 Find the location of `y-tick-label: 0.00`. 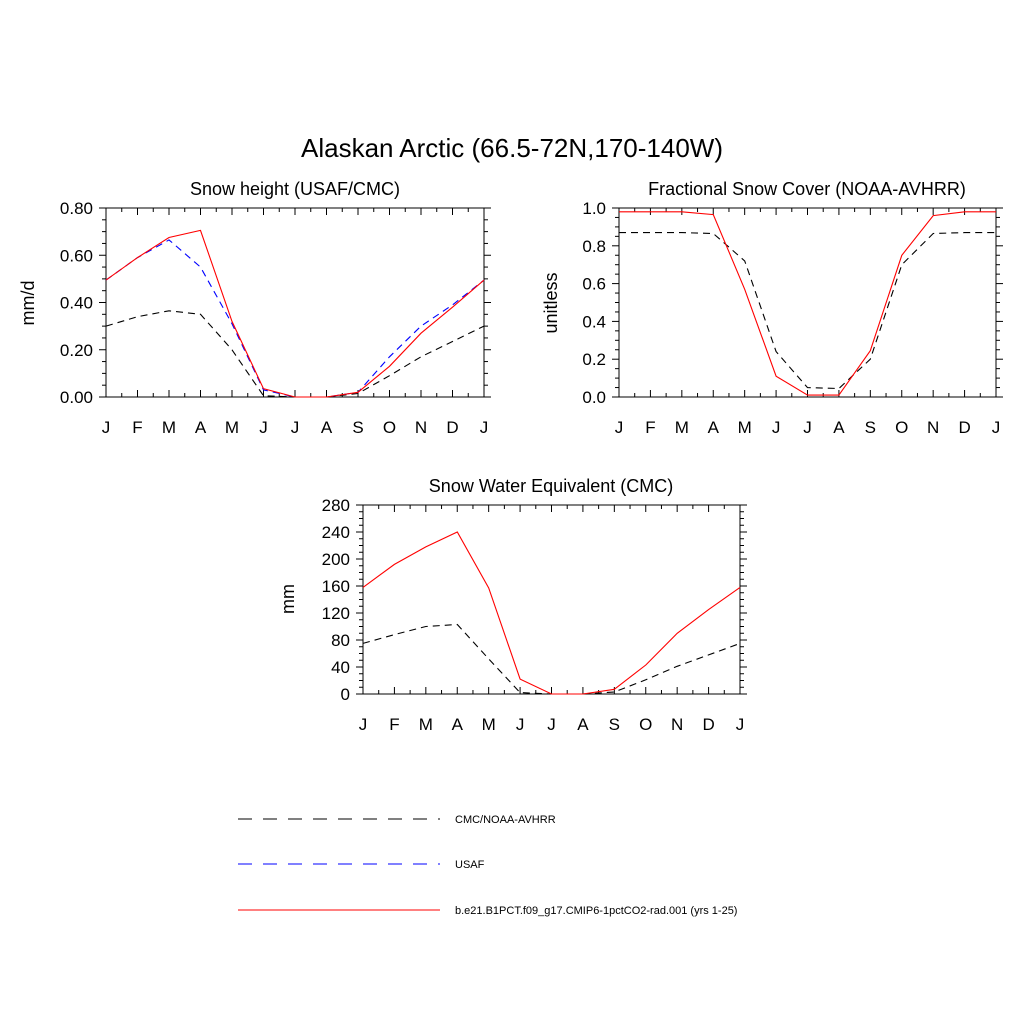

y-tick-label: 0.00 is located at coordinates (76, 397).